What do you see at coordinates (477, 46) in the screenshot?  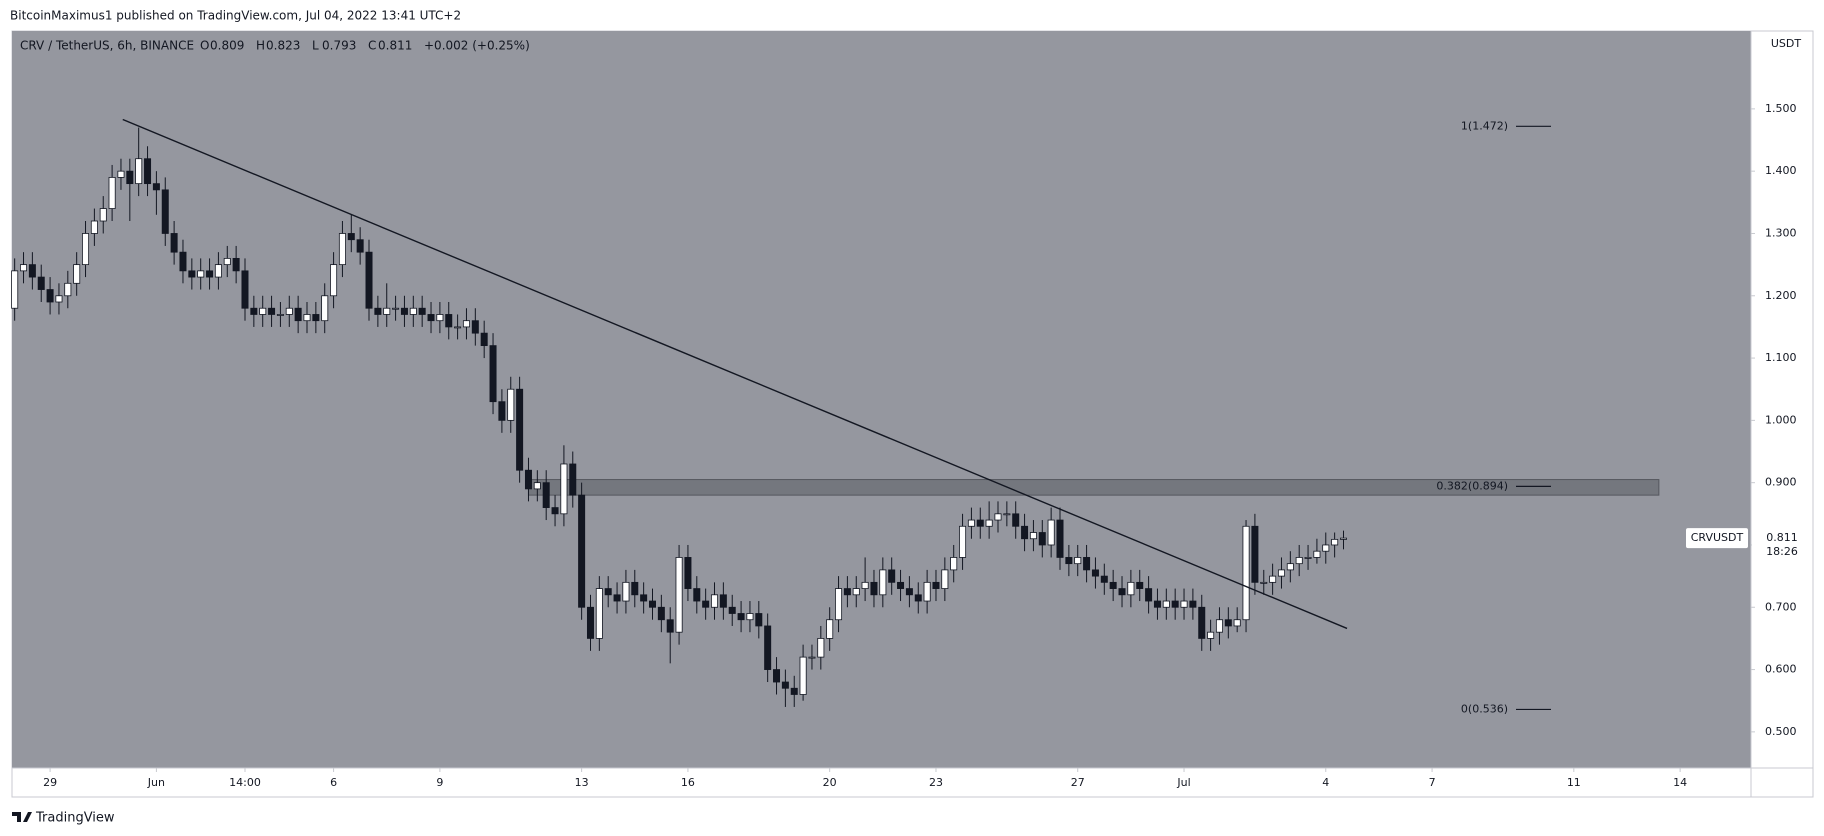 I see `change: +0.002 (+0.25%)` at bounding box center [477, 46].